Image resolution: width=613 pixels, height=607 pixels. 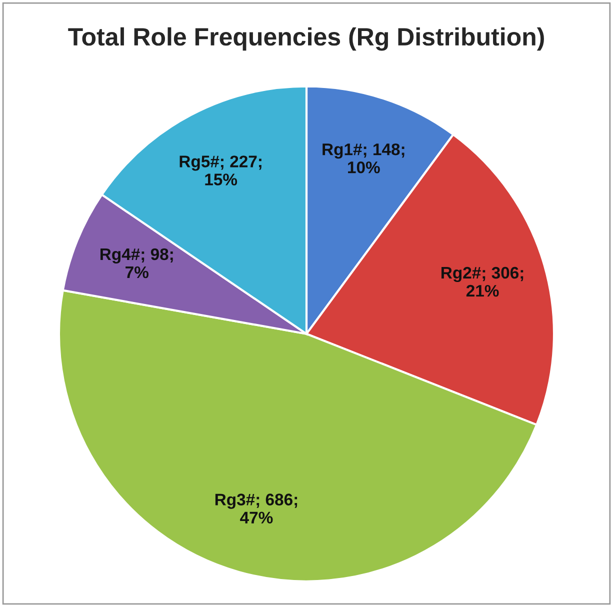 What do you see at coordinates (306, 39) in the screenshot?
I see `chart-title: Total Role Frequencies (Rg Distribution)` at bounding box center [306, 39].